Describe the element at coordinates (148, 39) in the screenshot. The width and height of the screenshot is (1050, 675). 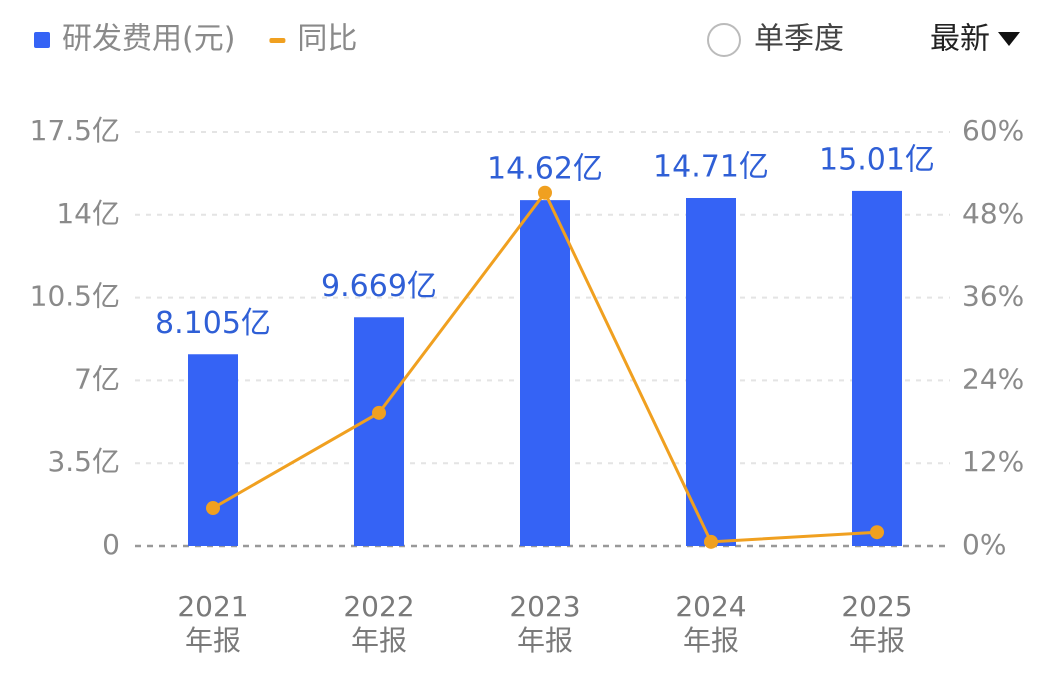
I see `legend-label: 研发费用(元)` at that location.